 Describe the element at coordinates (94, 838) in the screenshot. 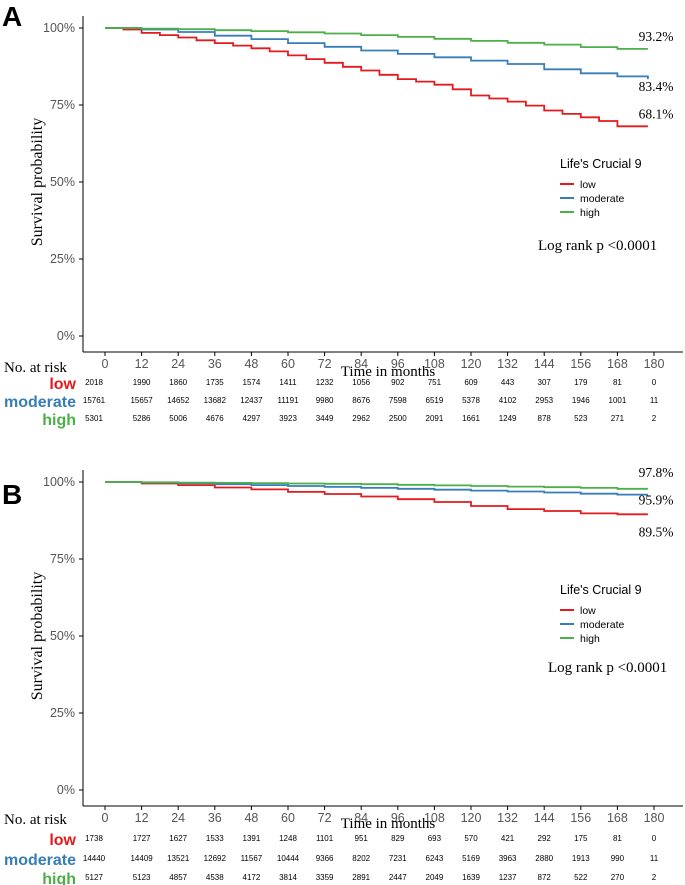

I see `risk-cell: 1738` at that location.